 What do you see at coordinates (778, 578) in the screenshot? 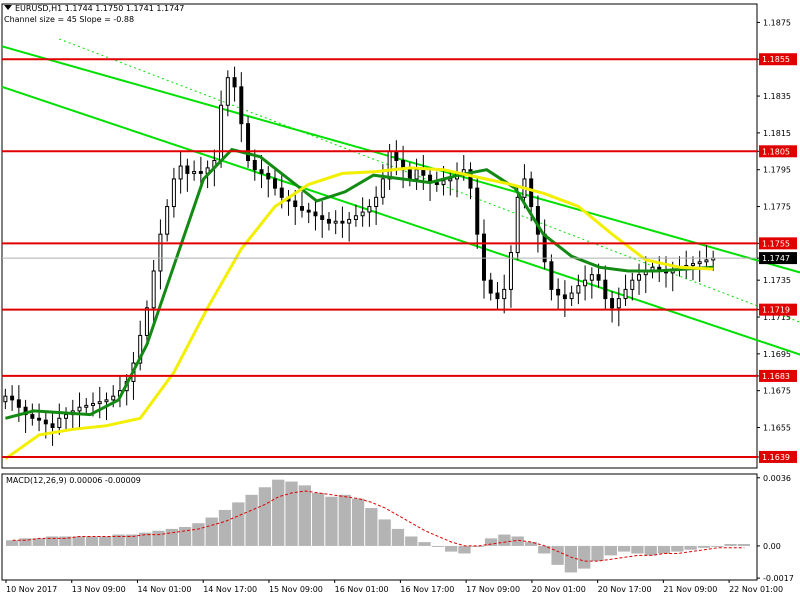
I see `macd-y-tick-label: -0.0017` at bounding box center [778, 578].